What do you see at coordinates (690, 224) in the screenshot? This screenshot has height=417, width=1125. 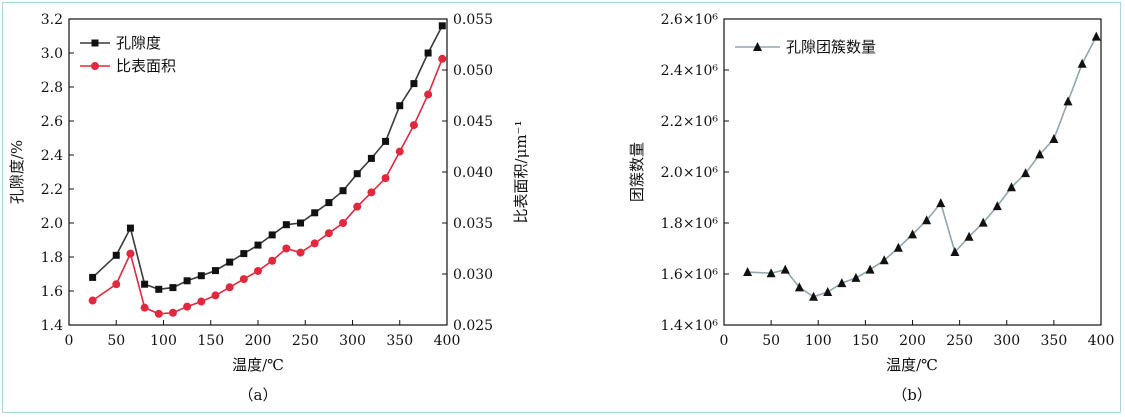 I see `y-tick-label-b: 1.8×10⁶` at bounding box center [690, 224].